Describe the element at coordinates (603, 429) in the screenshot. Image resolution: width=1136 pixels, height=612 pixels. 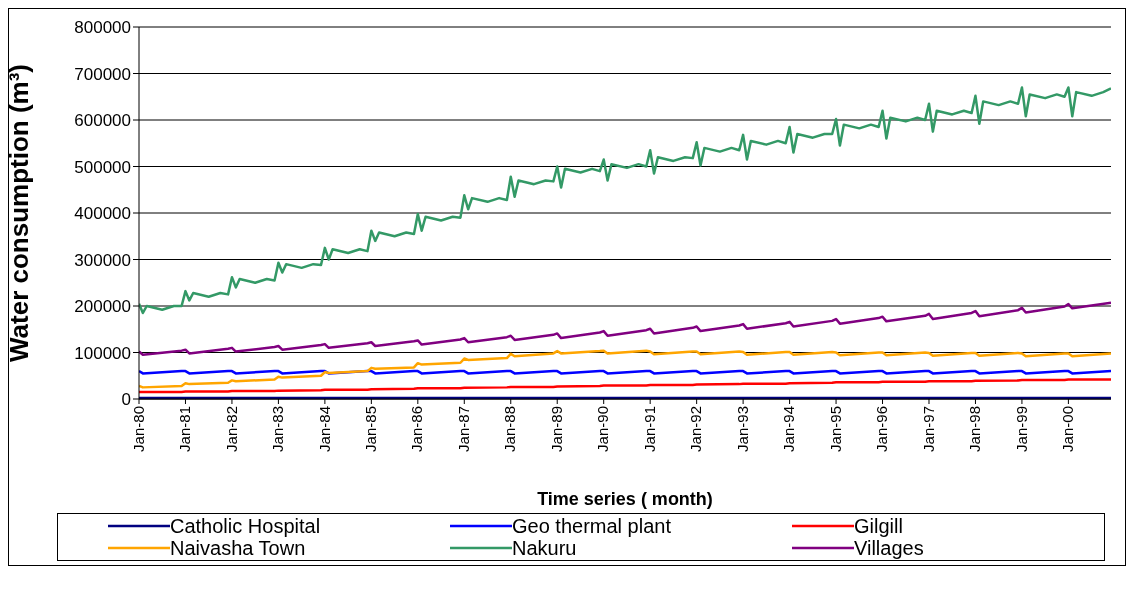
I see `x-tick-label: Jan-90` at that location.